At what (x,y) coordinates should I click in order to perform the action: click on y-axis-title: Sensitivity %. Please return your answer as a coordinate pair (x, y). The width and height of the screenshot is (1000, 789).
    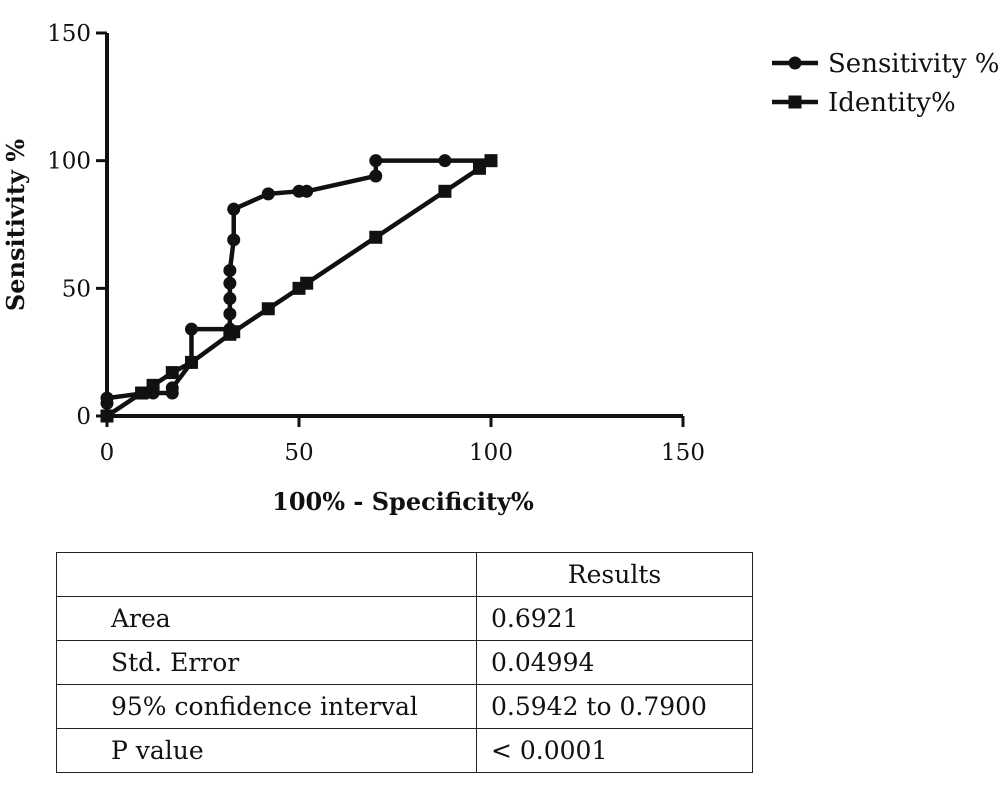
    Looking at the image, I should click on (15, 225).